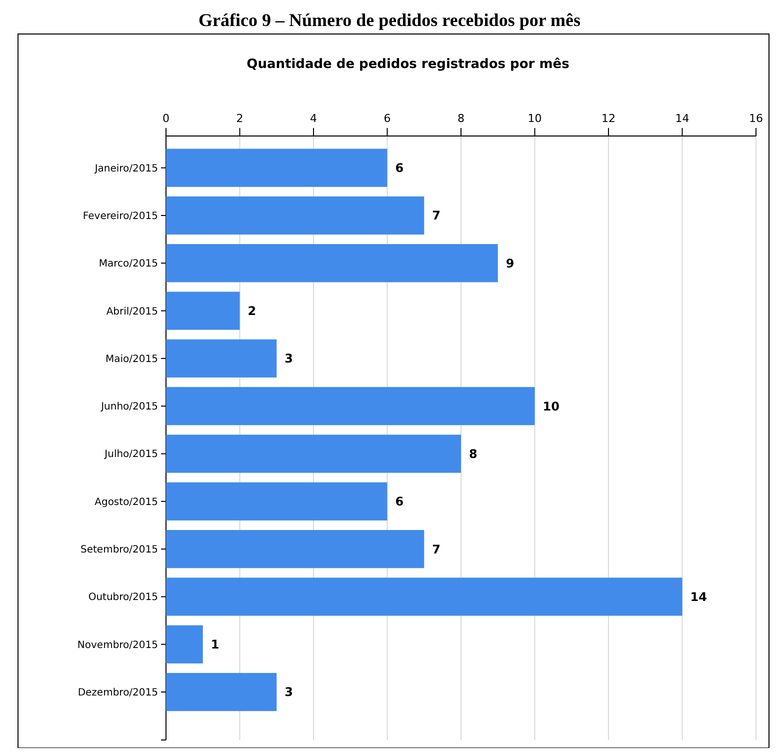 This screenshot has height=756, width=779. Describe the element at coordinates (389, 20) in the screenshot. I see `chart-title: Gráfico 9 – Número de pedidos recebidos por mês` at that location.